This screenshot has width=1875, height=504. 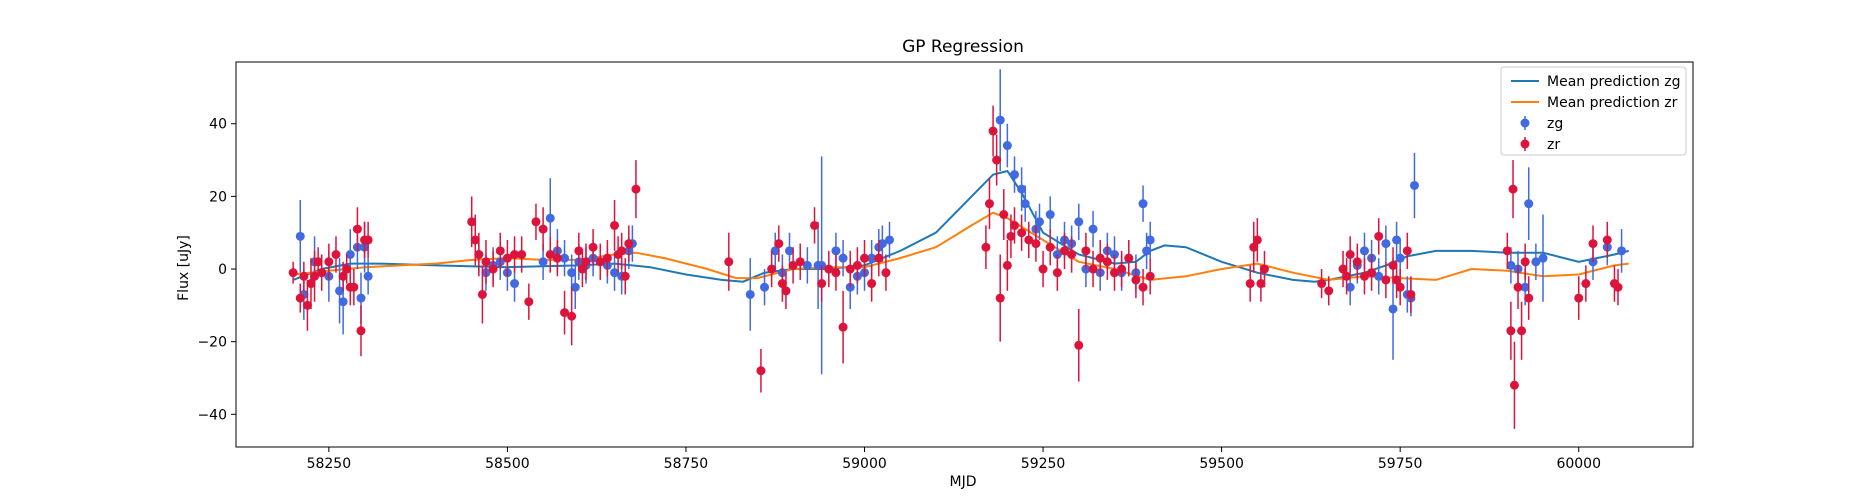 I want to click on legend-box, so click(x=1593, y=111).